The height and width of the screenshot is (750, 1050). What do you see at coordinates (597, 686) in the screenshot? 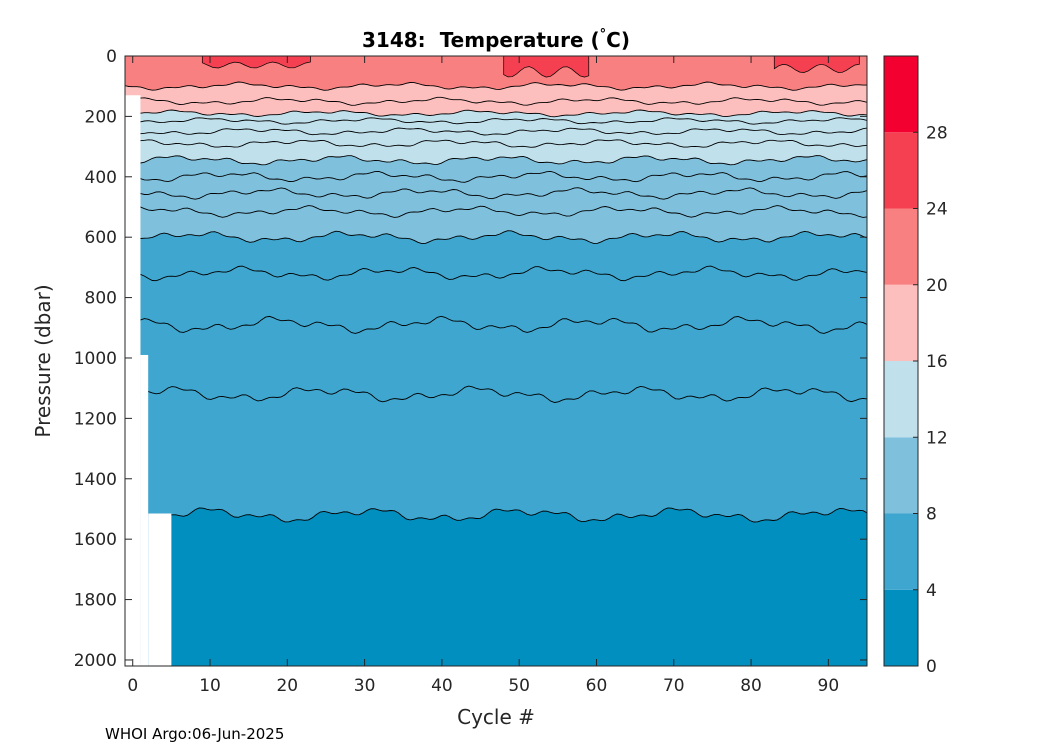
I see `x-tick-label: 60` at bounding box center [597, 686].